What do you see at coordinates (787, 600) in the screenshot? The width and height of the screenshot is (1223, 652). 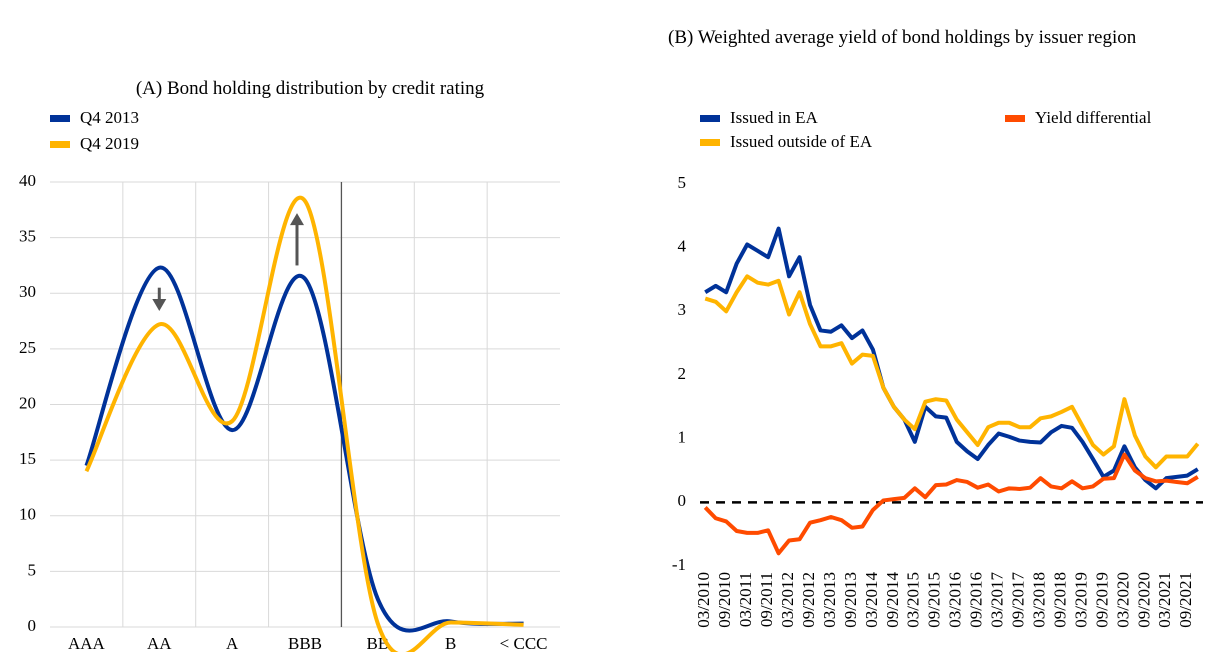 I see `x-tick-label: 03/2012` at bounding box center [787, 600].